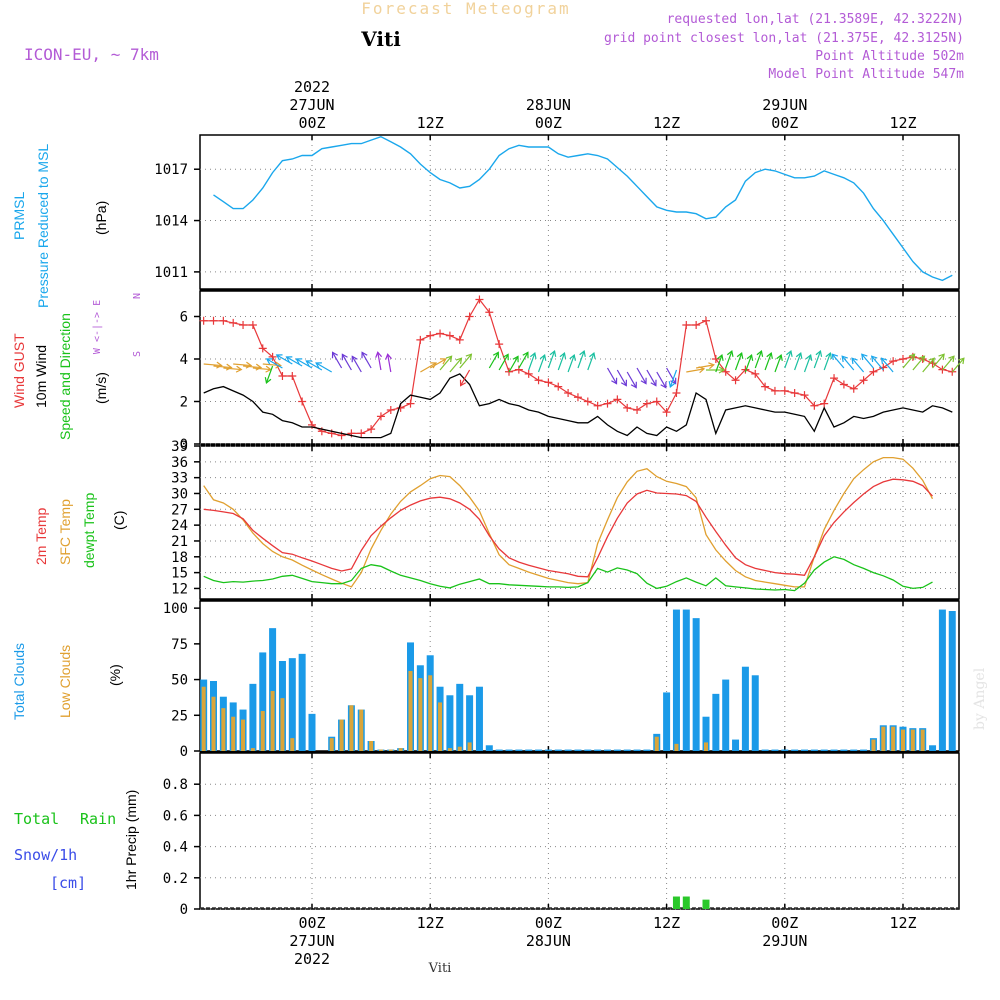 Image resolution: width=1000 pixels, height=1000 pixels. Describe the element at coordinates (68, 883) in the screenshot. I see `snow-unit-label: [cm]` at that location.